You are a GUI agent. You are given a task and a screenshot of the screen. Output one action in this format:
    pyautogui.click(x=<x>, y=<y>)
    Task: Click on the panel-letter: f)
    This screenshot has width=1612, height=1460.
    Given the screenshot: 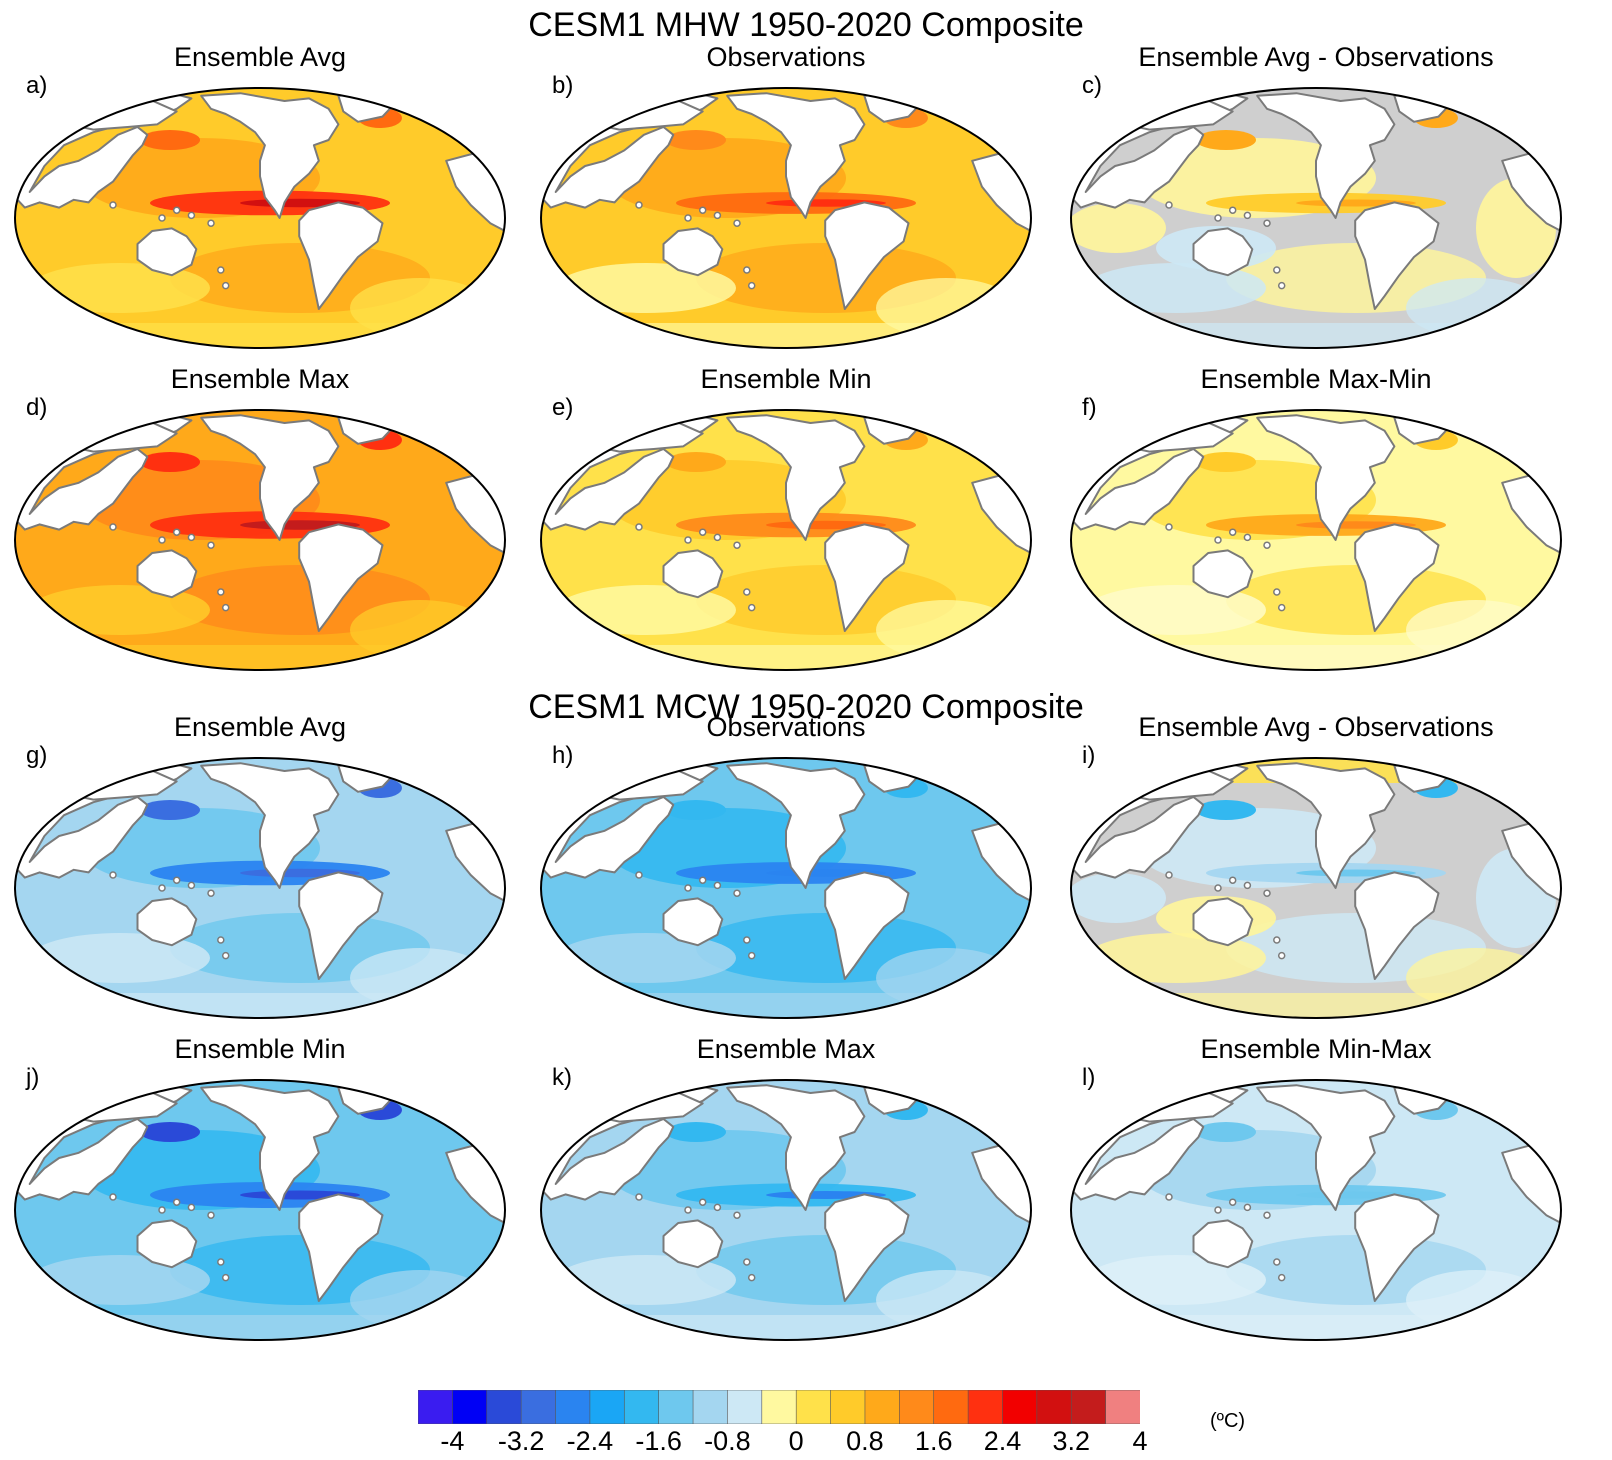 What is the action you would take?
    pyautogui.click(x=1089, y=407)
    